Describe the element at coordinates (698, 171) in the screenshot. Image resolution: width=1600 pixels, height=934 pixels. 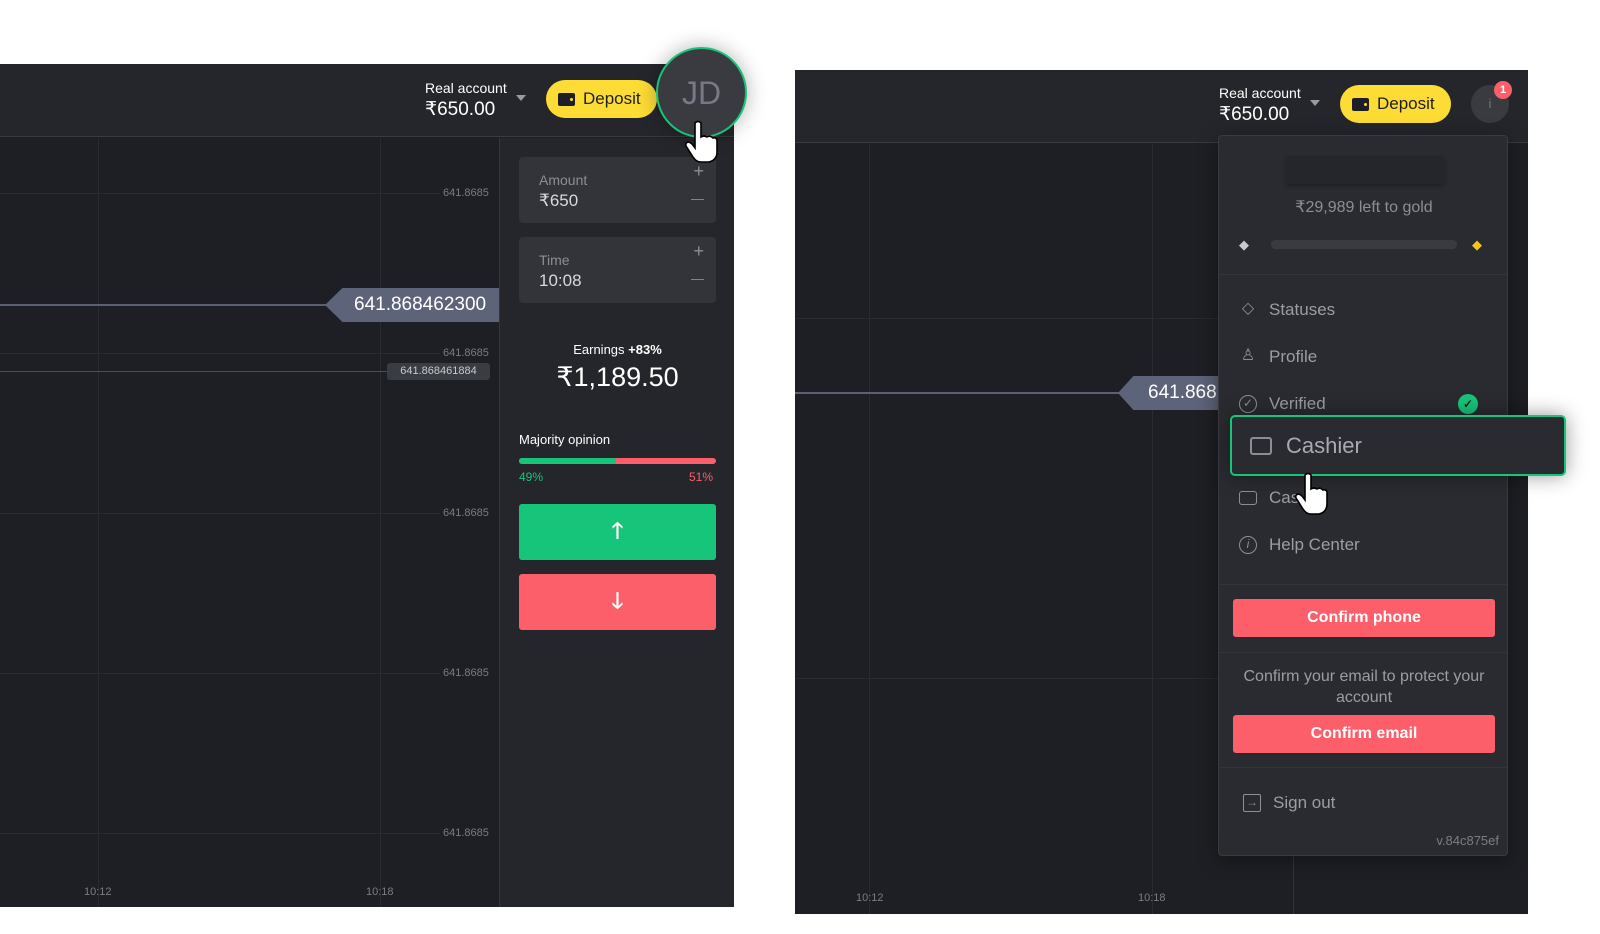
I see `amount-plus-button: +` at that location.